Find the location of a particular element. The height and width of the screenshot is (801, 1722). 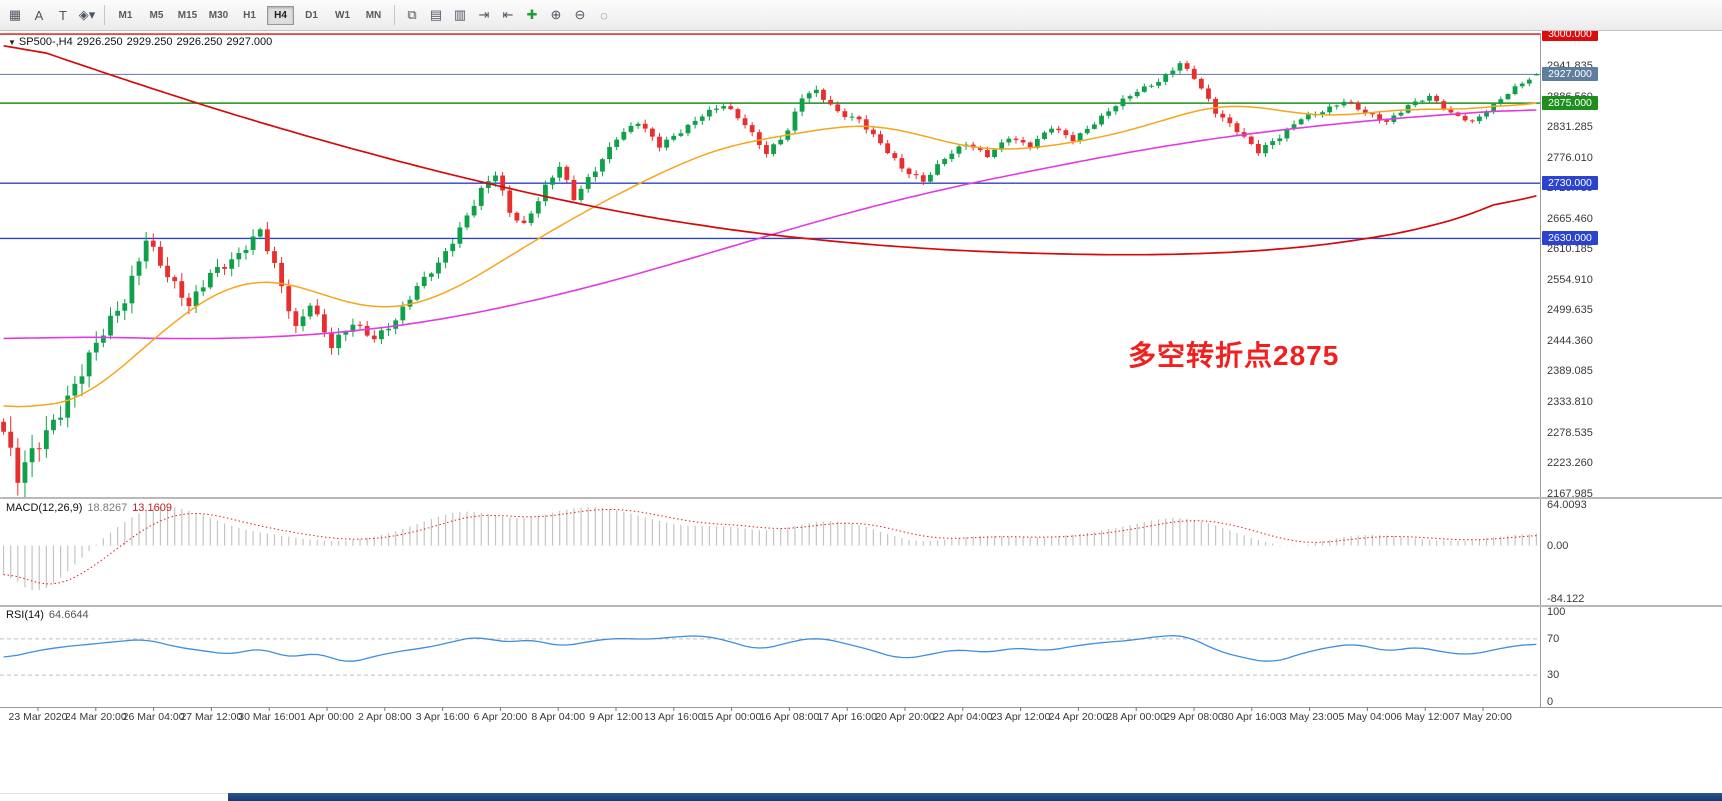

macd-histogram is located at coordinates (770, 548).